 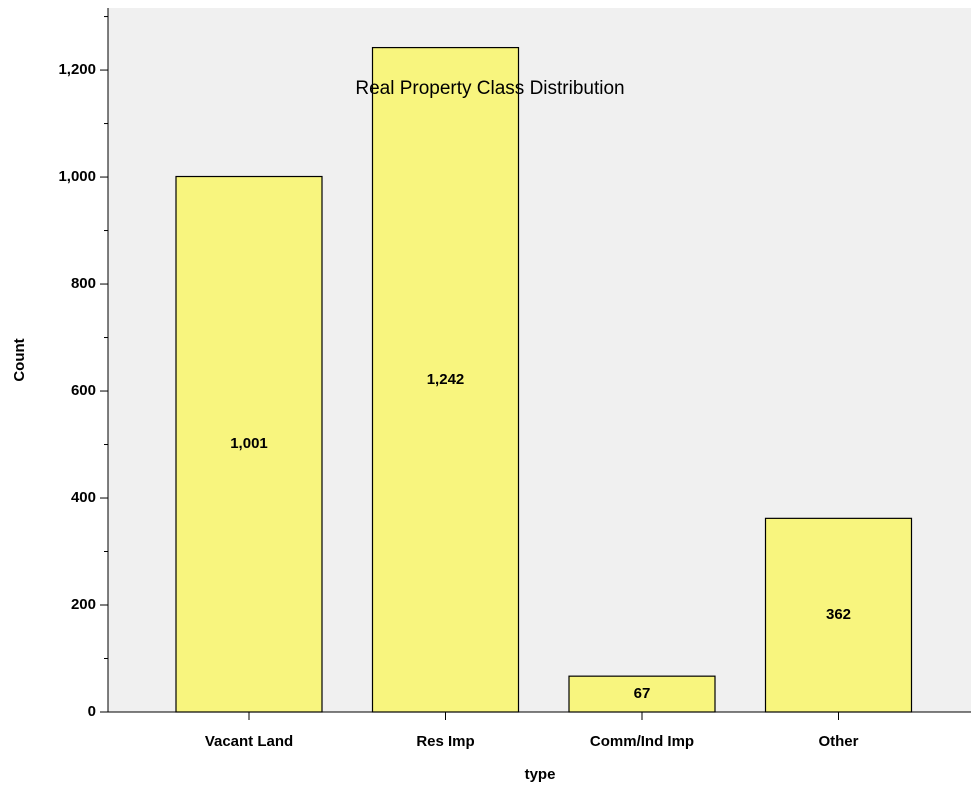 I want to click on data-label: 362, so click(x=838, y=614).